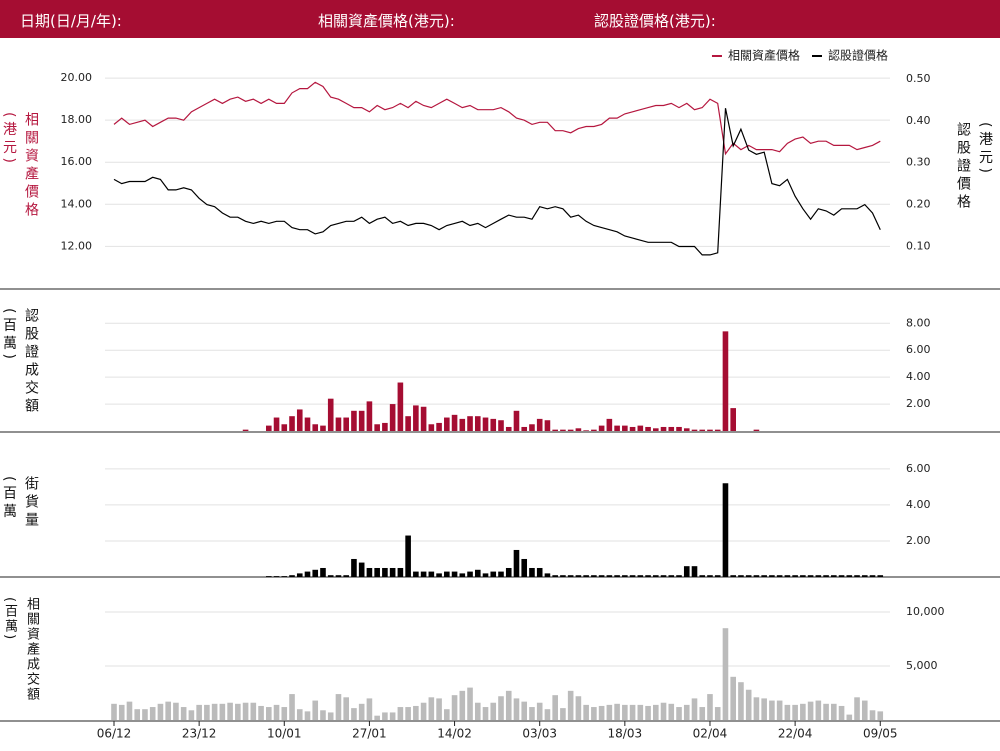  I want to click on y2-tick-label: 0.20, so click(918, 204).